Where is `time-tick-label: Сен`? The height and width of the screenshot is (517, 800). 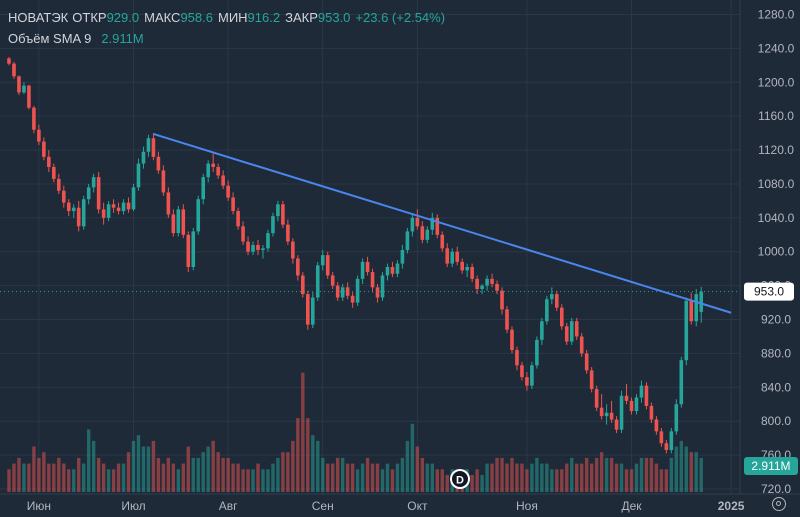 time-tick-label: Сен is located at coordinates (323, 506).